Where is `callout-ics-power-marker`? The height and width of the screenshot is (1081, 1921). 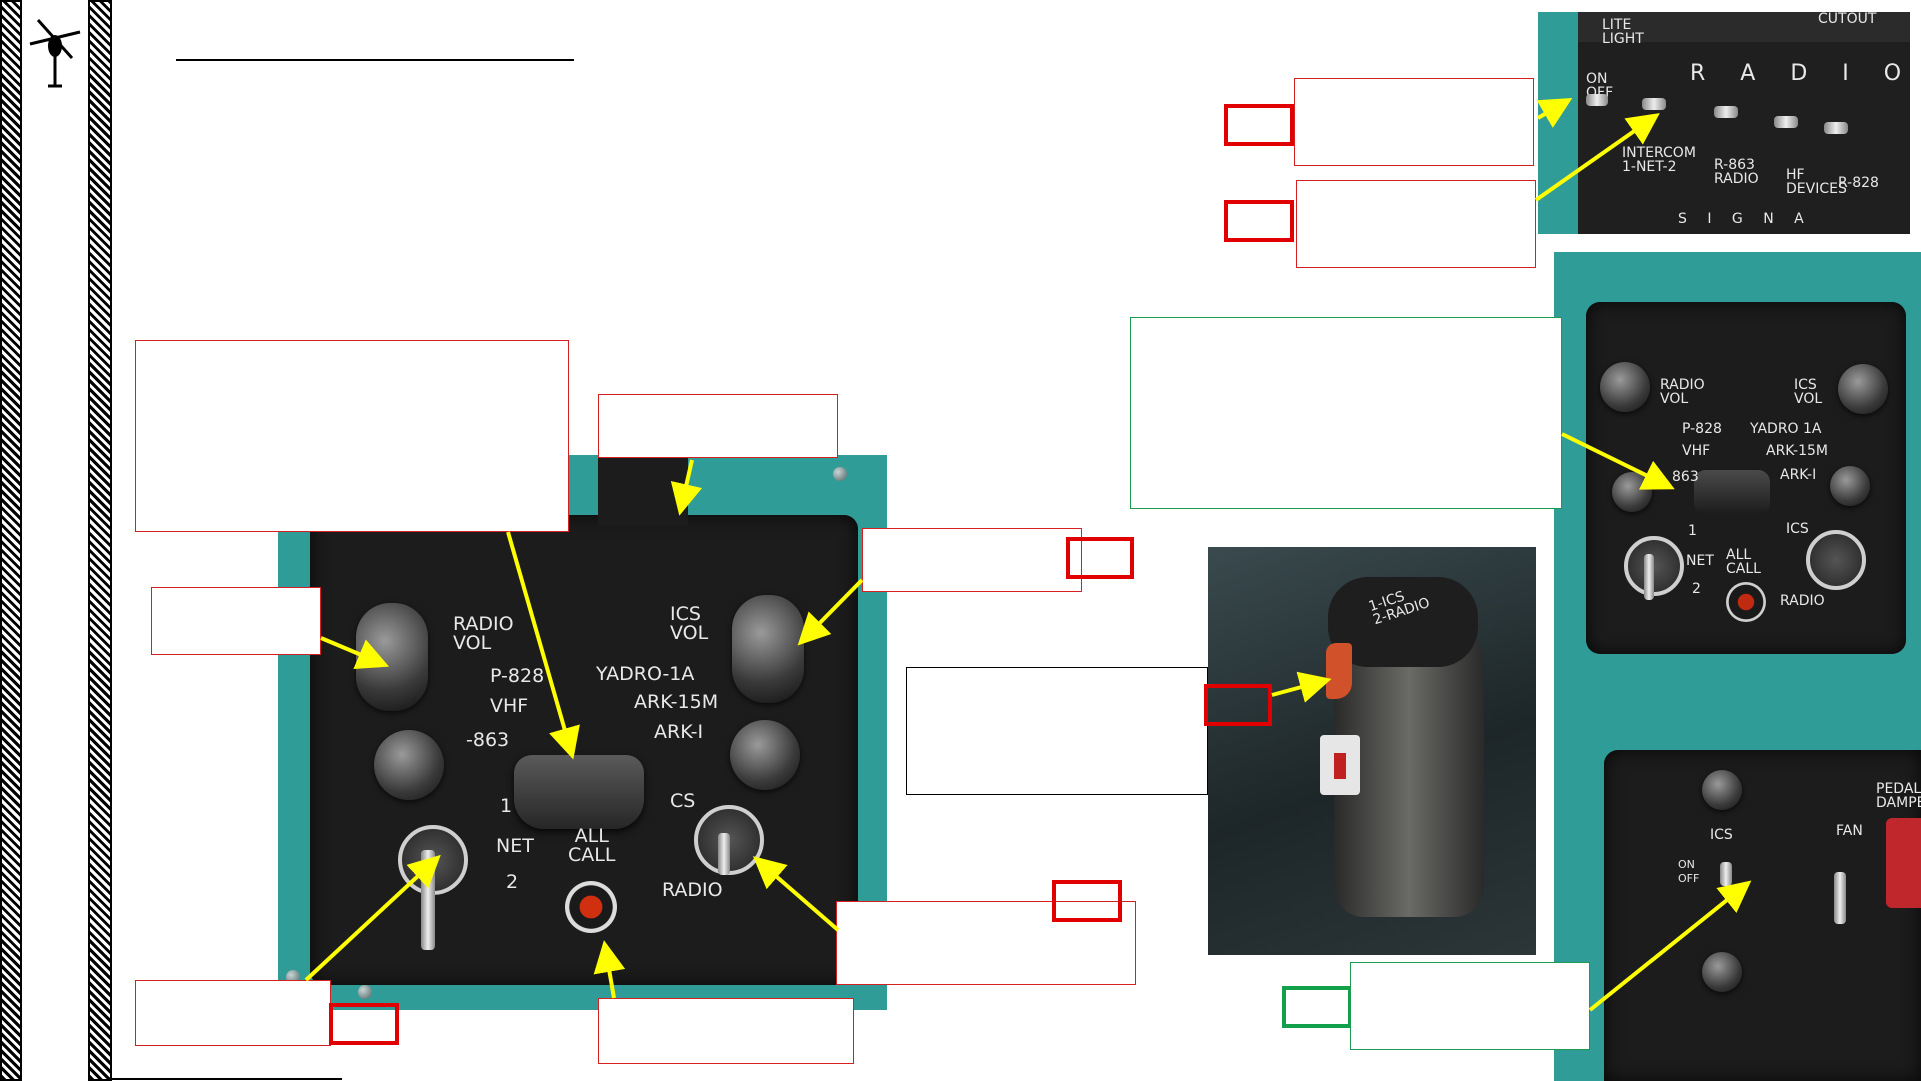 callout-ics-power-marker is located at coordinates (1317, 1007).